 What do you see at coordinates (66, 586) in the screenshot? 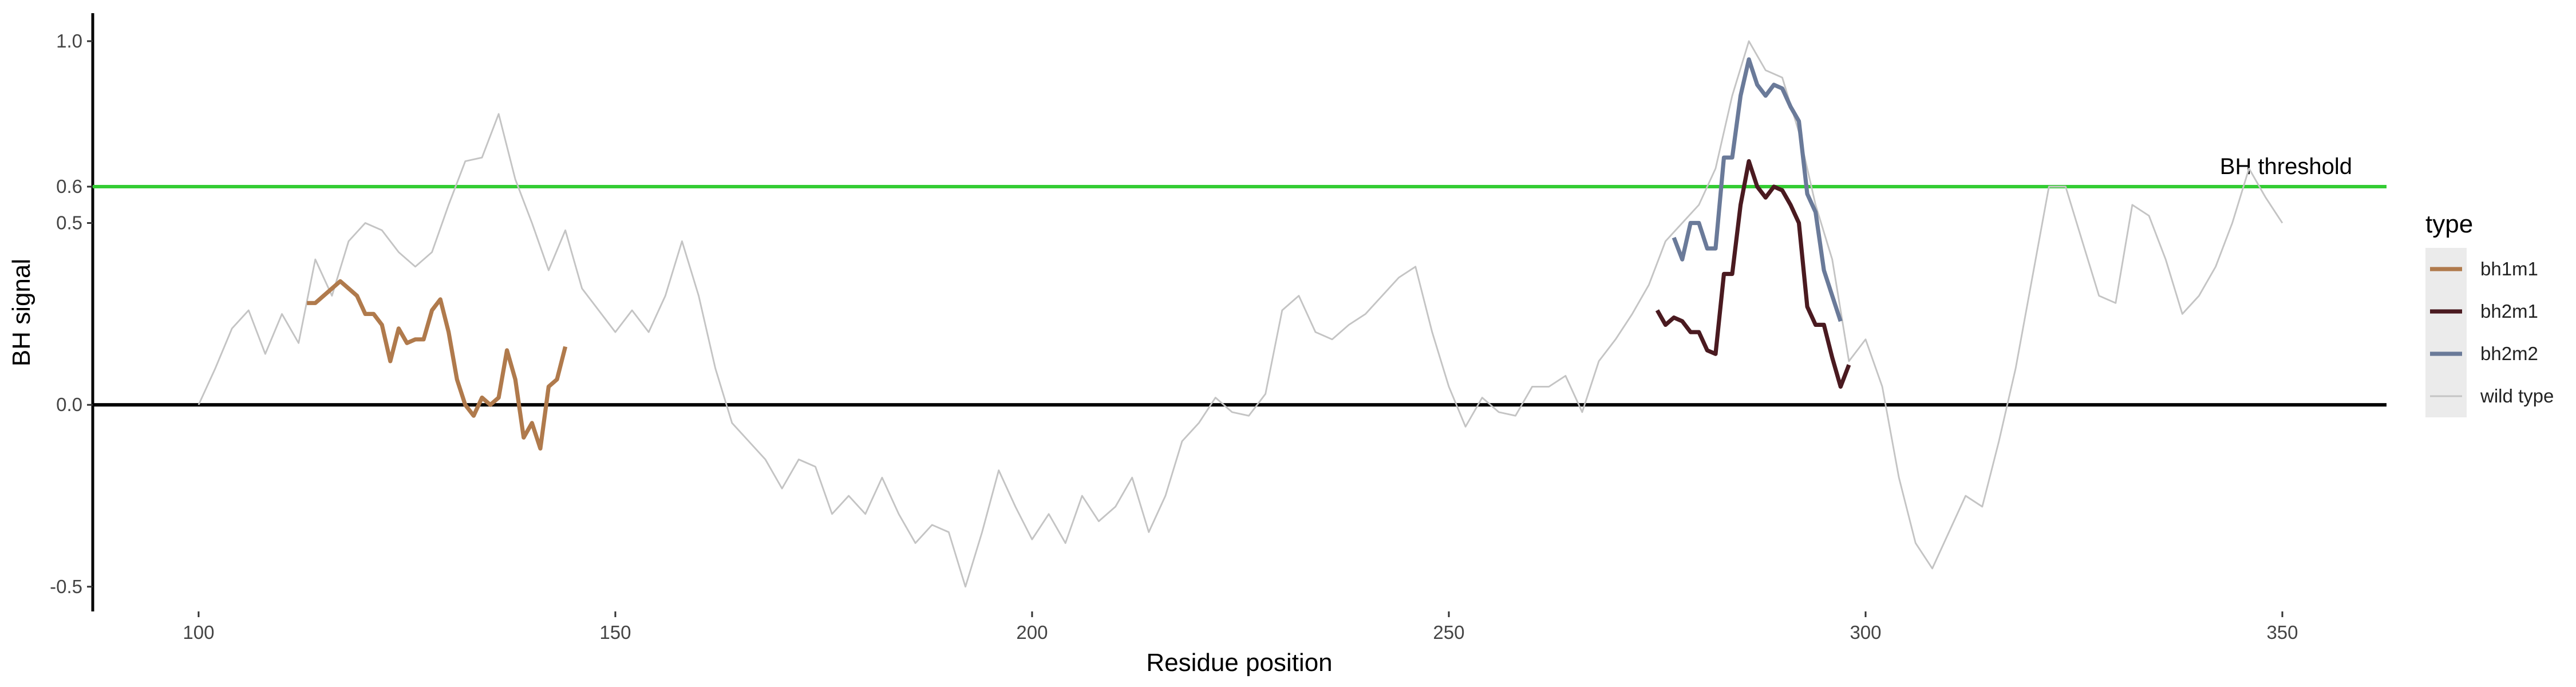
I see `y-tick-label: -0.5` at bounding box center [66, 586].